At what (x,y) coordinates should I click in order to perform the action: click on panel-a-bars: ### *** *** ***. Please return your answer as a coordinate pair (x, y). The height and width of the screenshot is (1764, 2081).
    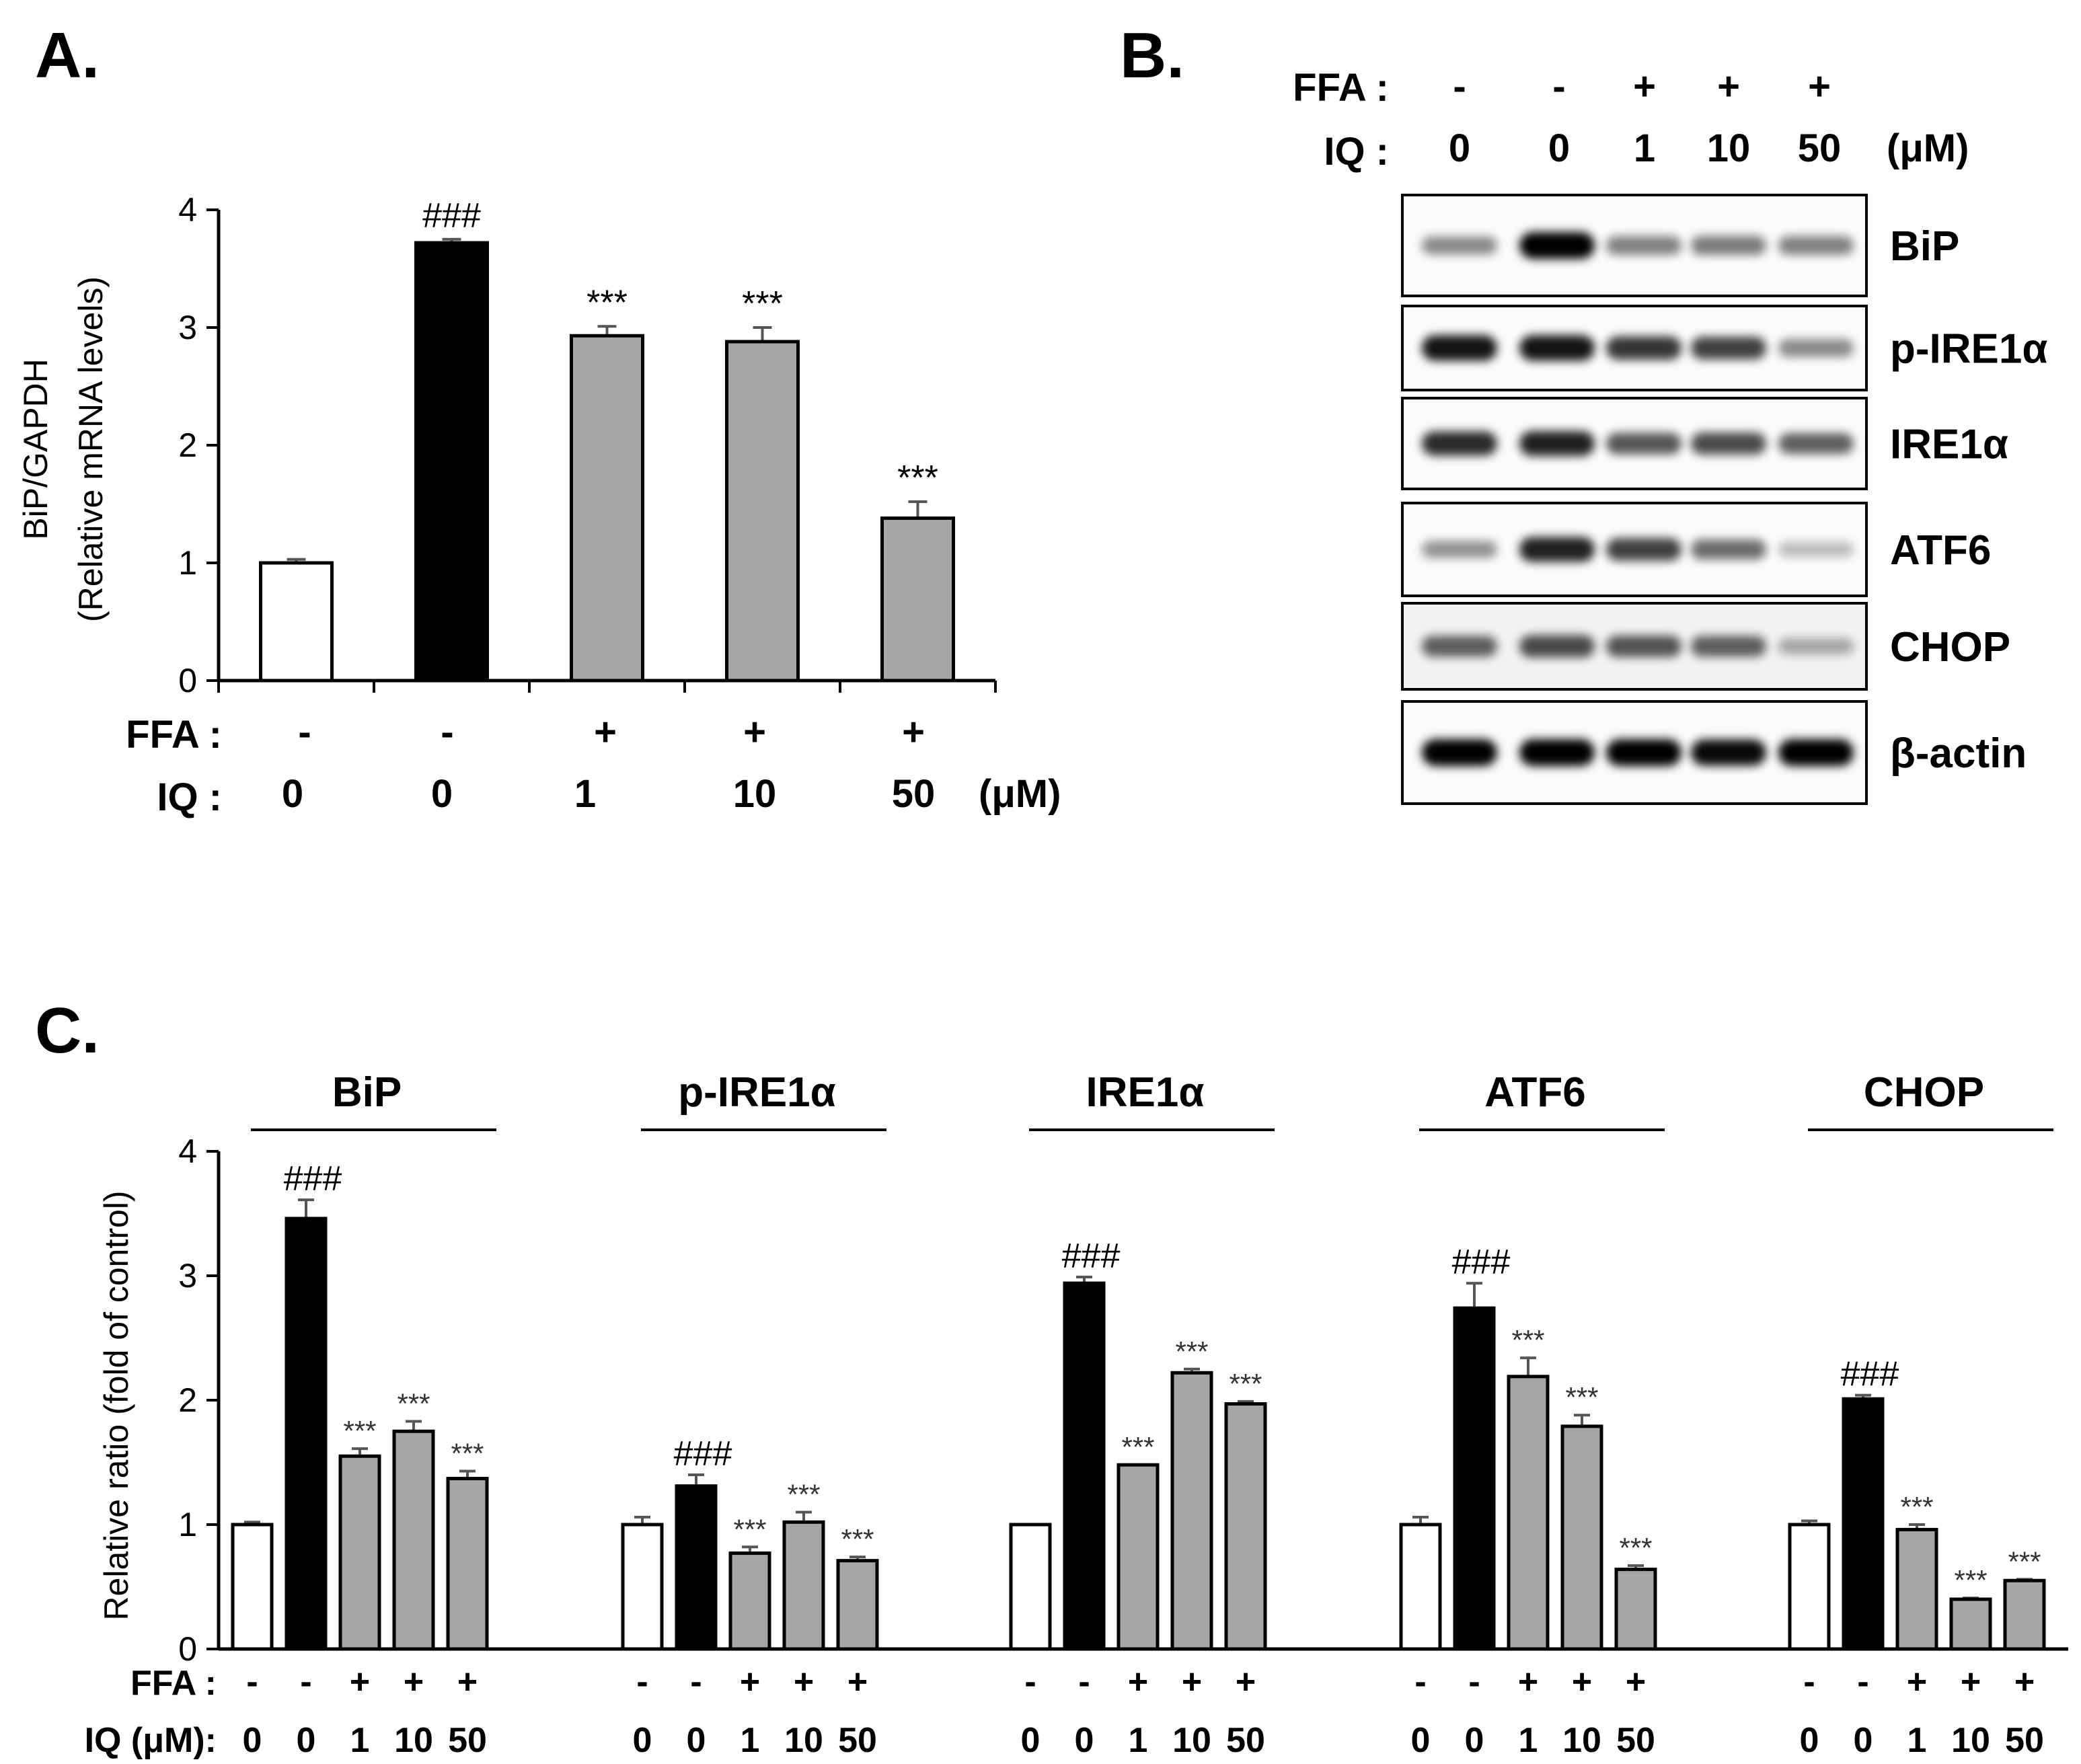
    Looking at the image, I should click on (607, 440).